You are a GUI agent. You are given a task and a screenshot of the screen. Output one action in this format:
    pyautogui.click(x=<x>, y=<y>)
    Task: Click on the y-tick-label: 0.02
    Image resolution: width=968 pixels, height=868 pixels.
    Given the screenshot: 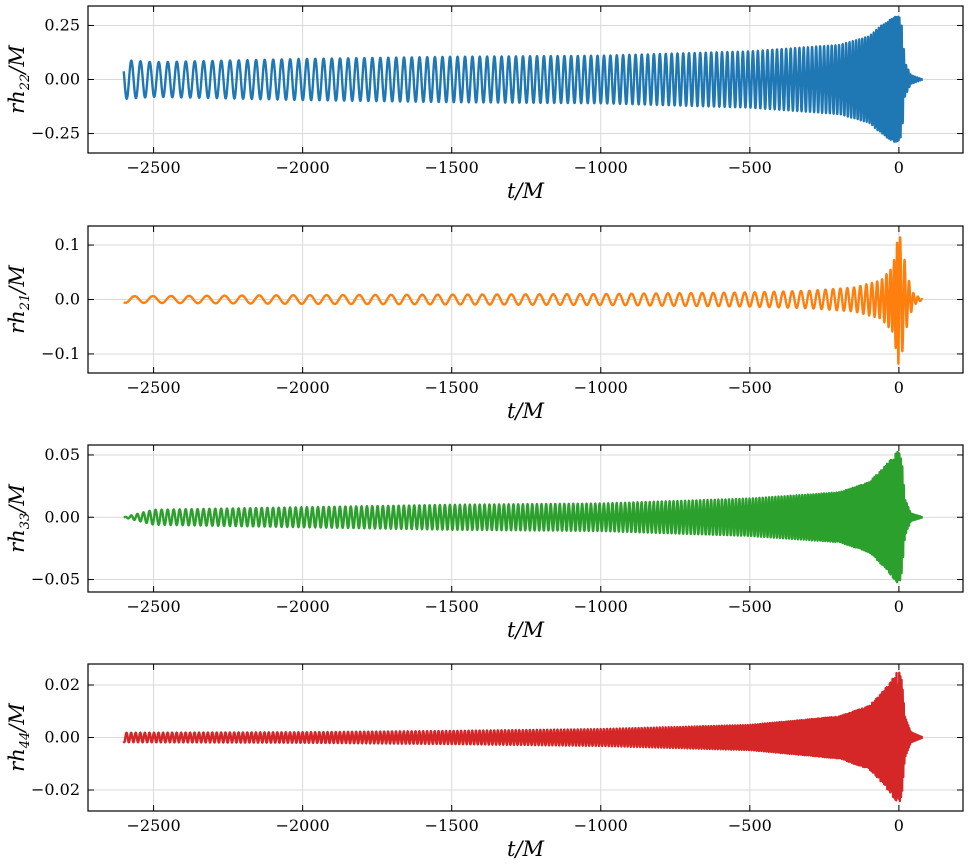 What is the action you would take?
    pyautogui.click(x=62, y=684)
    